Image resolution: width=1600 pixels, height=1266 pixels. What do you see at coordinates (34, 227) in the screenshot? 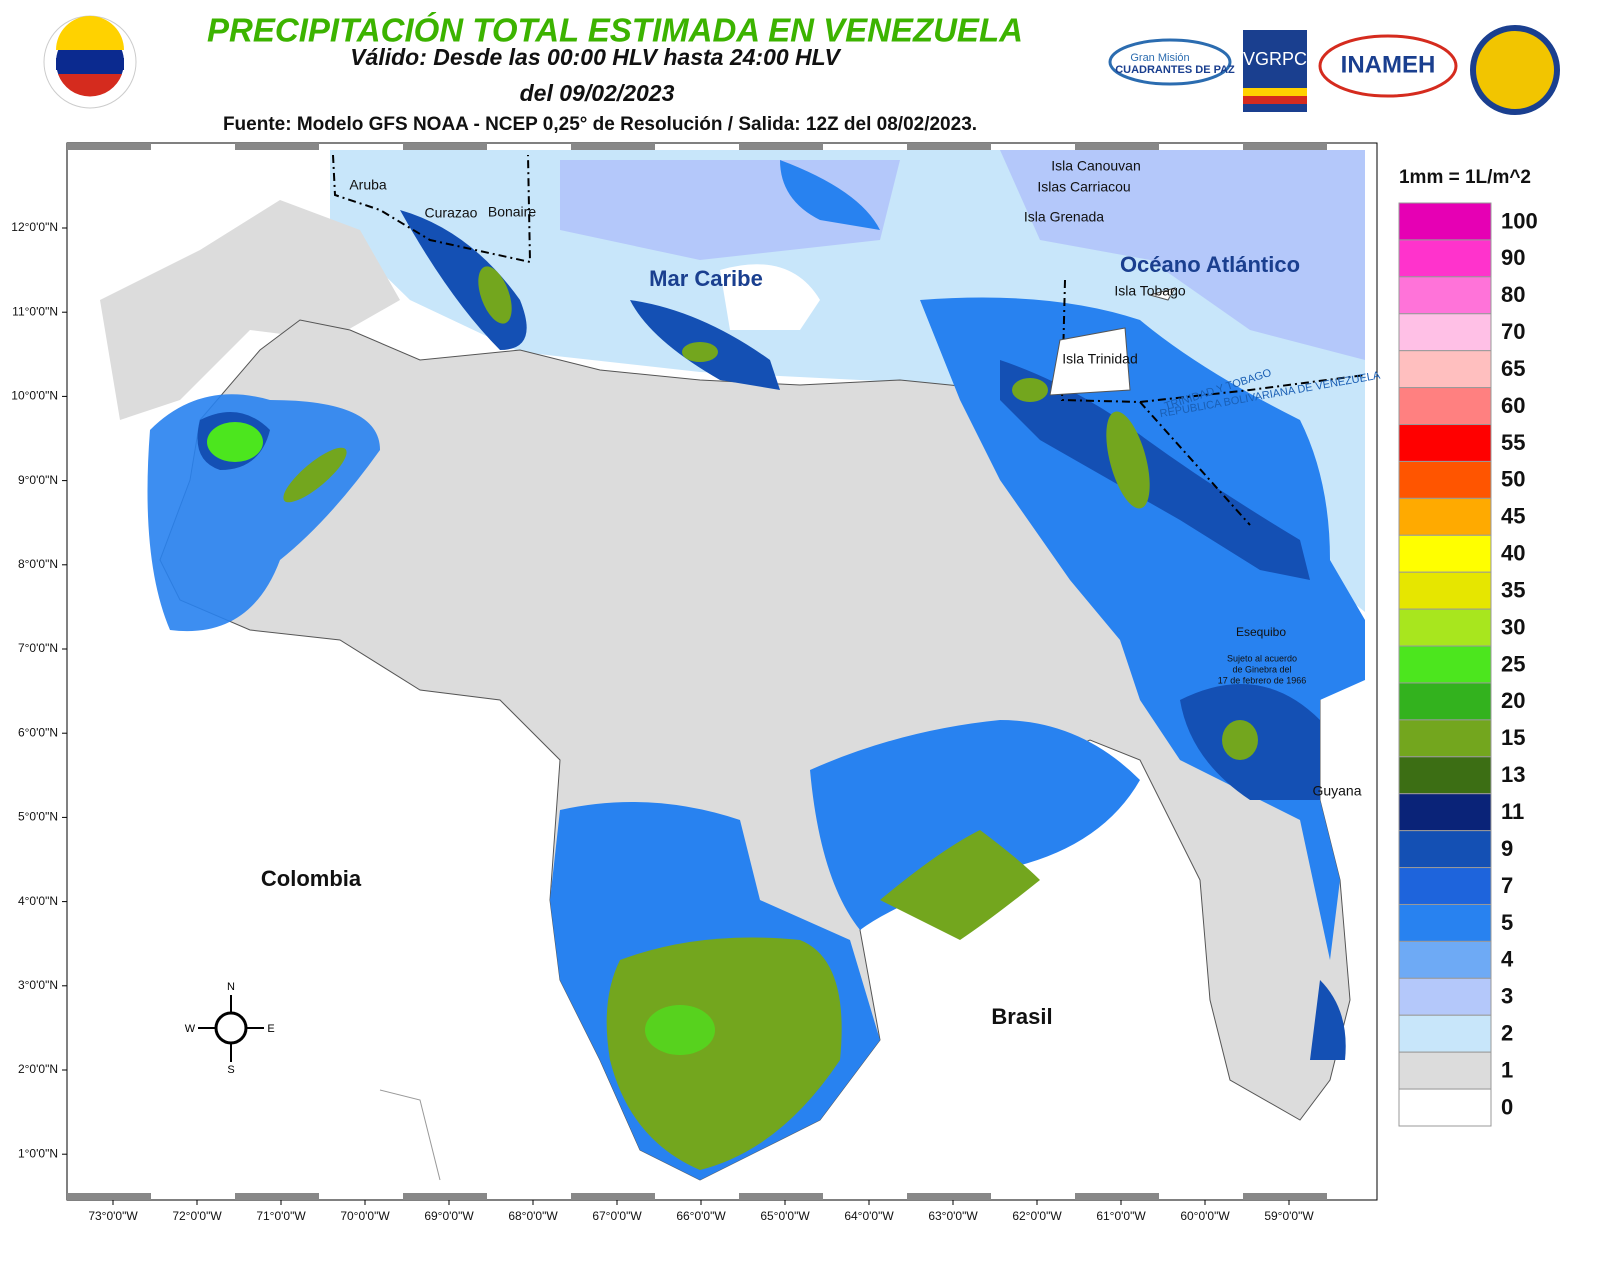
I see `lat-tick-label: 12°0'0"N` at bounding box center [34, 227].